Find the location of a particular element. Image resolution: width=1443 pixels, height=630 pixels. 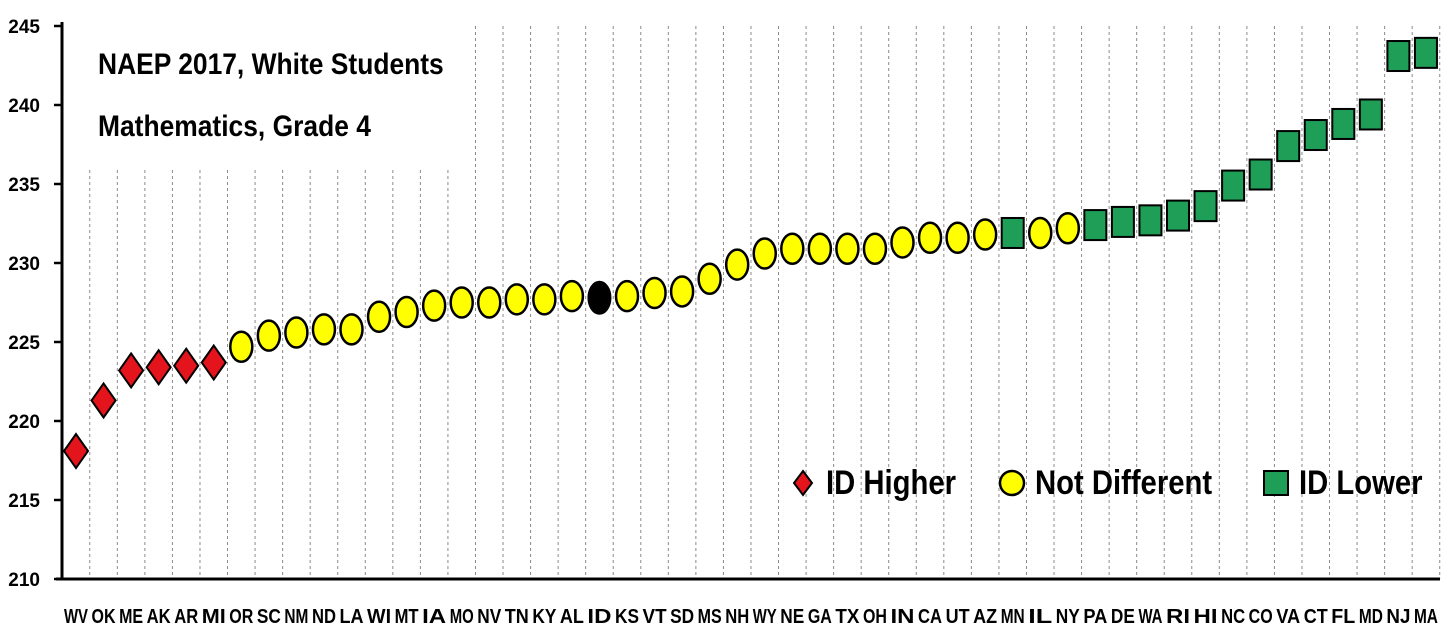

x-tick-label: VT is located at coordinates (655, 617).